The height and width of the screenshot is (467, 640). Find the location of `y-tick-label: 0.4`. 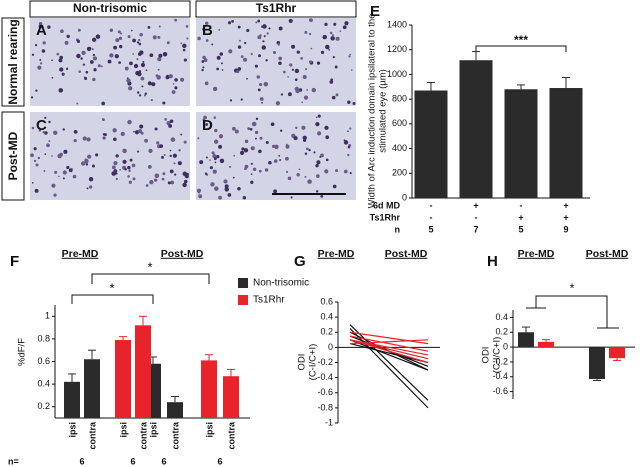

y-tick-label: 0.4 is located at coordinates (501, 317).